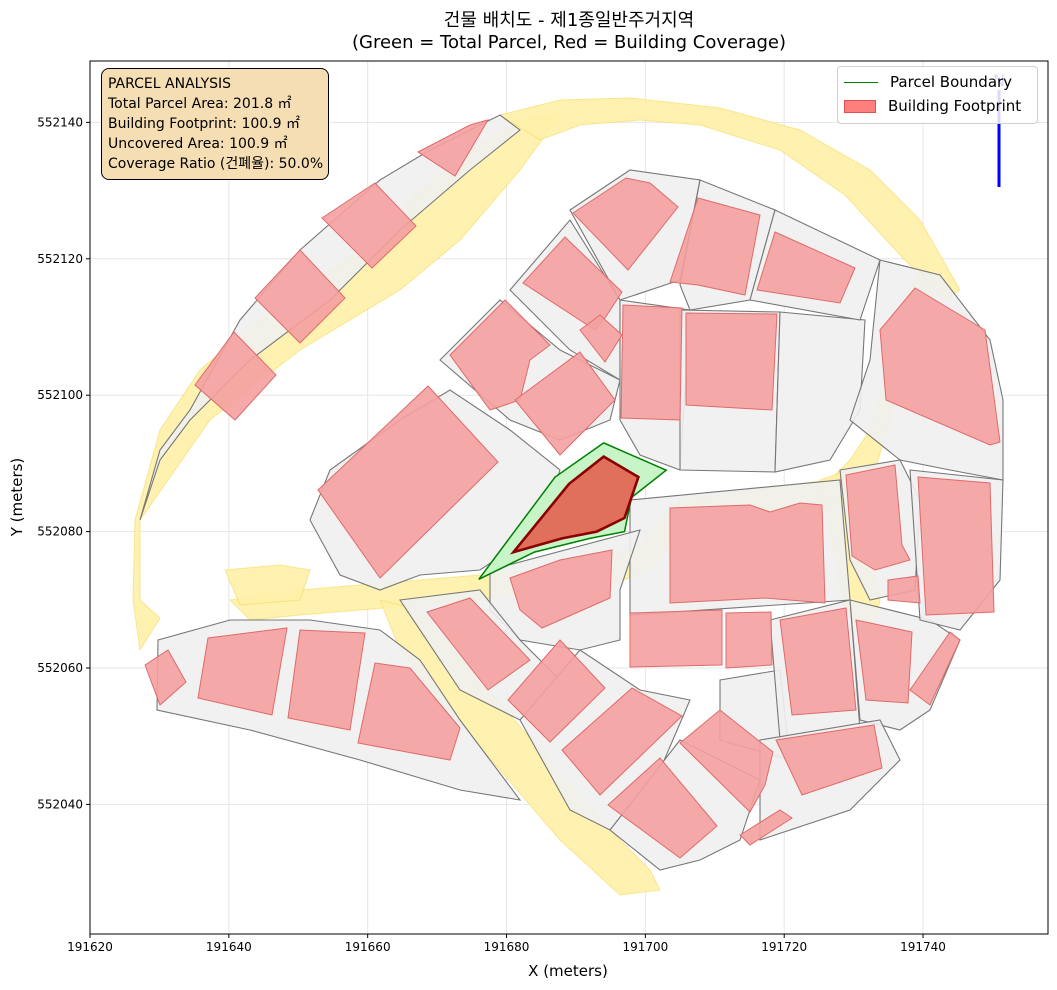 Image resolution: width=1057 pixels, height=990 pixels. Describe the element at coordinates (60, 395) in the screenshot. I see `y-tick-label: 552100` at that location.